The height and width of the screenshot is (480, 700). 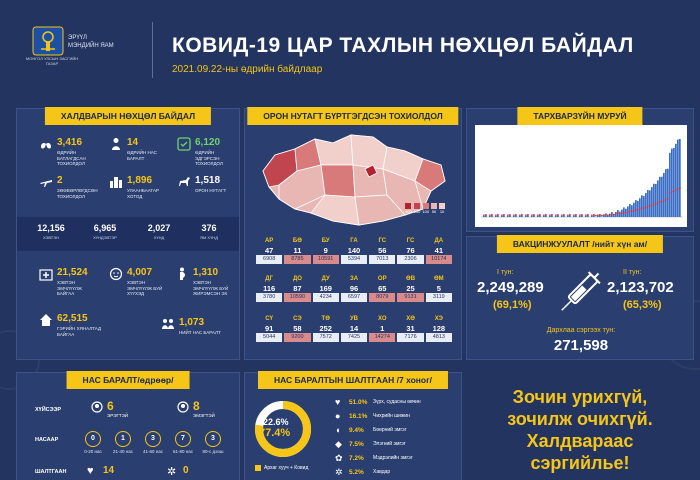 What do you see at coordinates (442, 208) in the screenshot?
I see `legend-item: 10` at bounding box center [442, 208].